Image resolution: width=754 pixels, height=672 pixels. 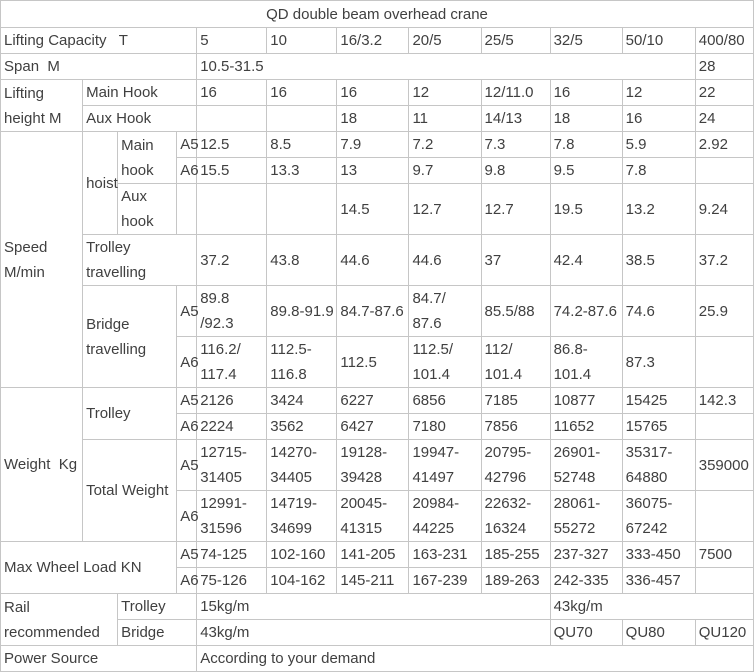 I want to click on value-cell: QU120, so click(x=724, y=632).